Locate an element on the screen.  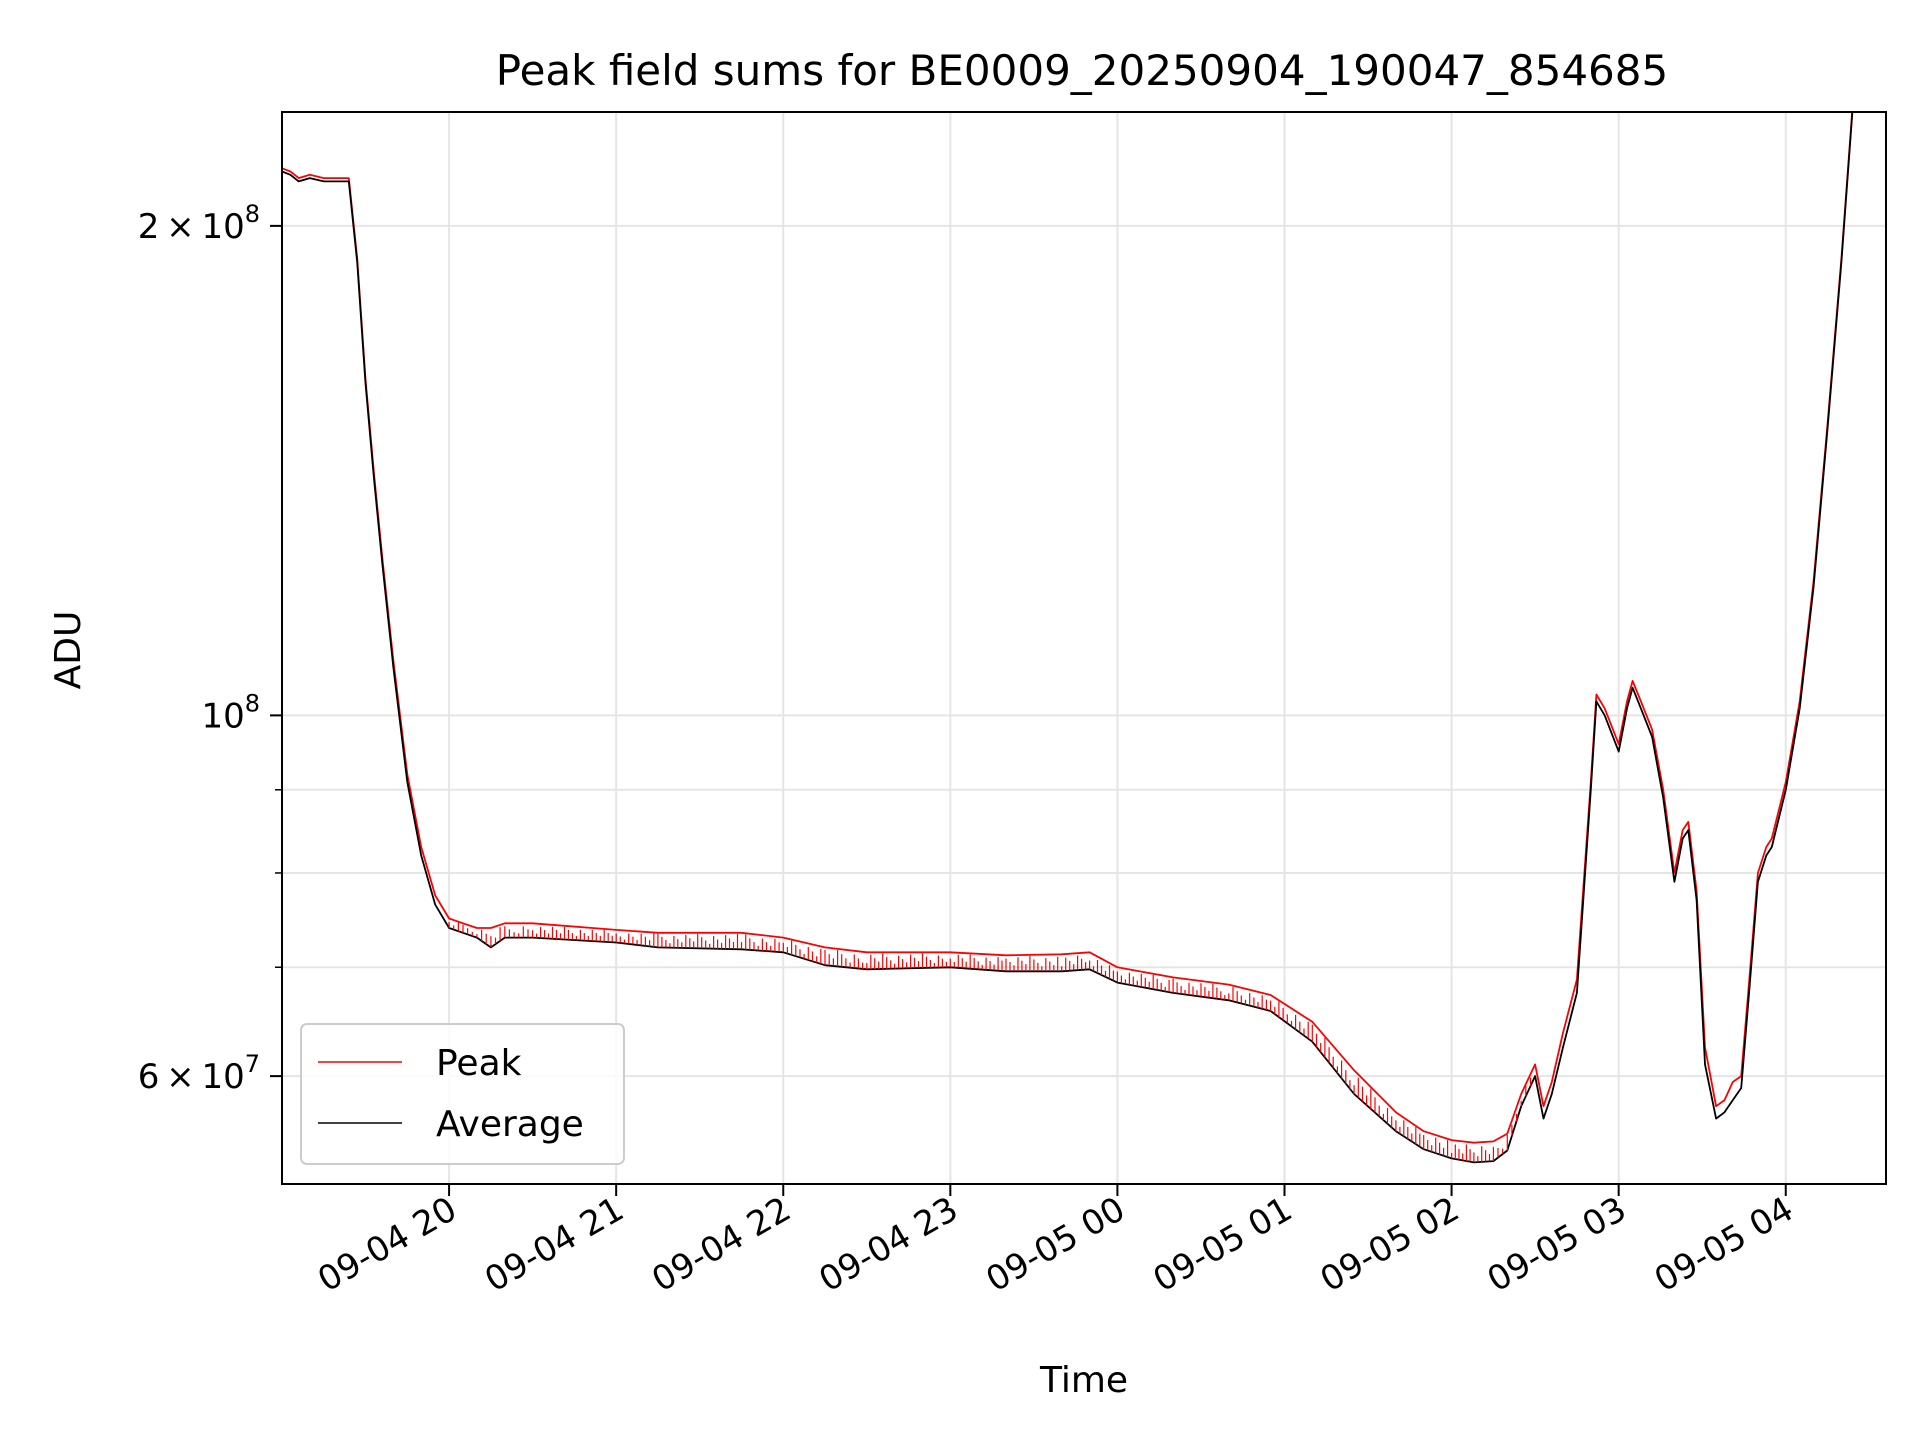
y-tick-label: 6 × 10⁷ is located at coordinates (199, 1073).